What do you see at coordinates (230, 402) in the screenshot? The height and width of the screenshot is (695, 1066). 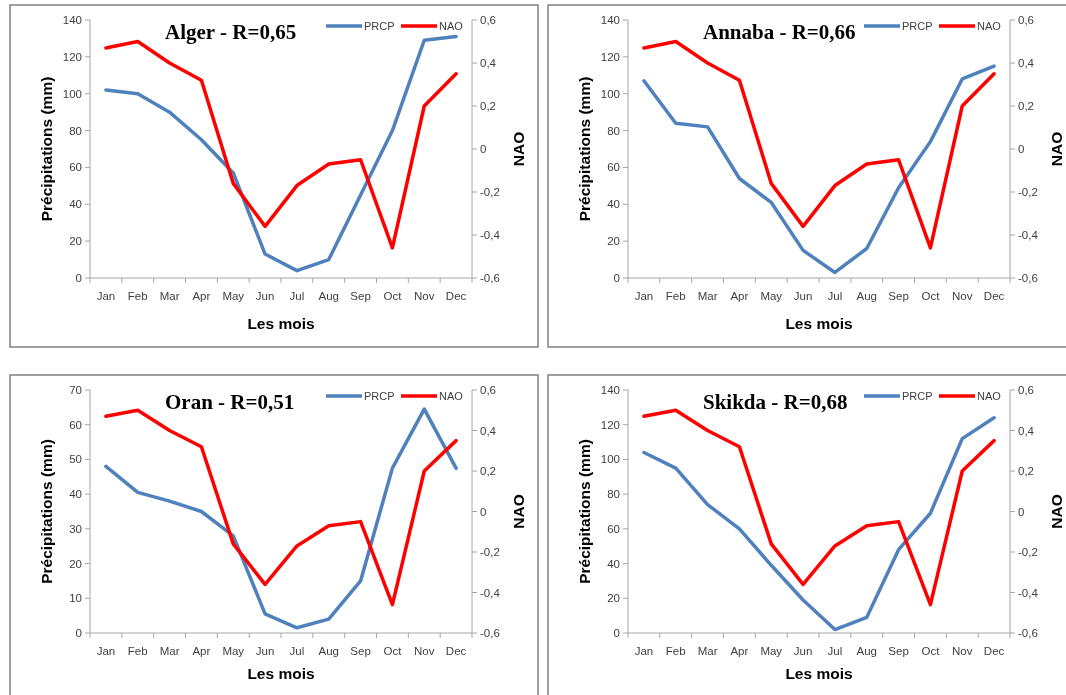 I see `chart-title: Oran - R=0,51` at bounding box center [230, 402].